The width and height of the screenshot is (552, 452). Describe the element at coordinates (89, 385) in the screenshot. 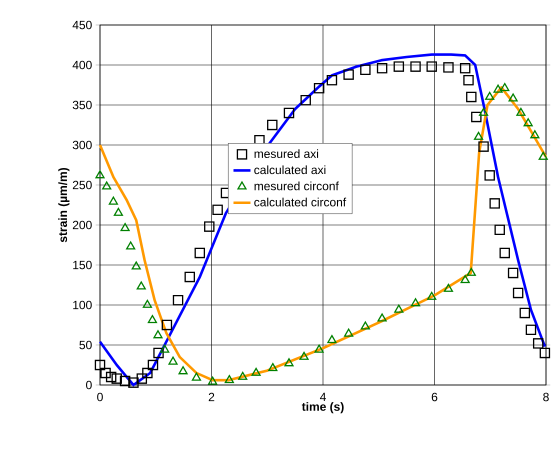

I see `y-tick-label: 0` at that location.